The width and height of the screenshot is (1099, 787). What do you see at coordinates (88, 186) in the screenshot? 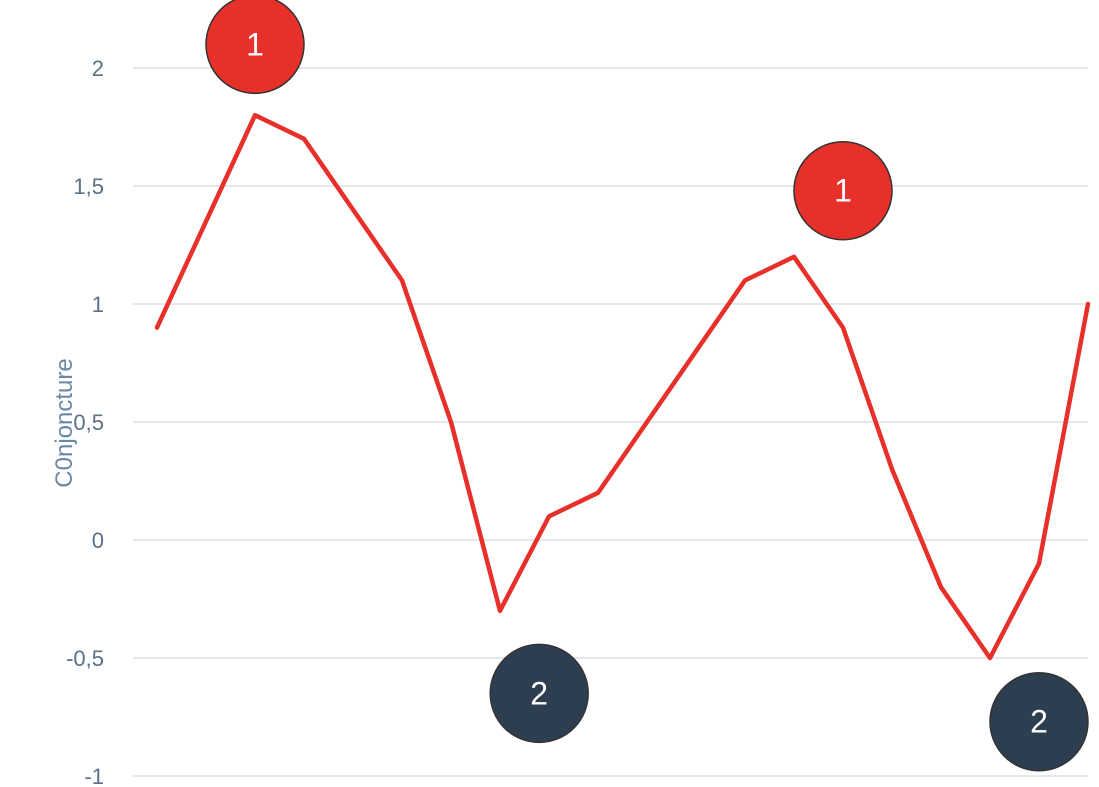
I see `y-tick-label: 1,5` at bounding box center [88, 186].